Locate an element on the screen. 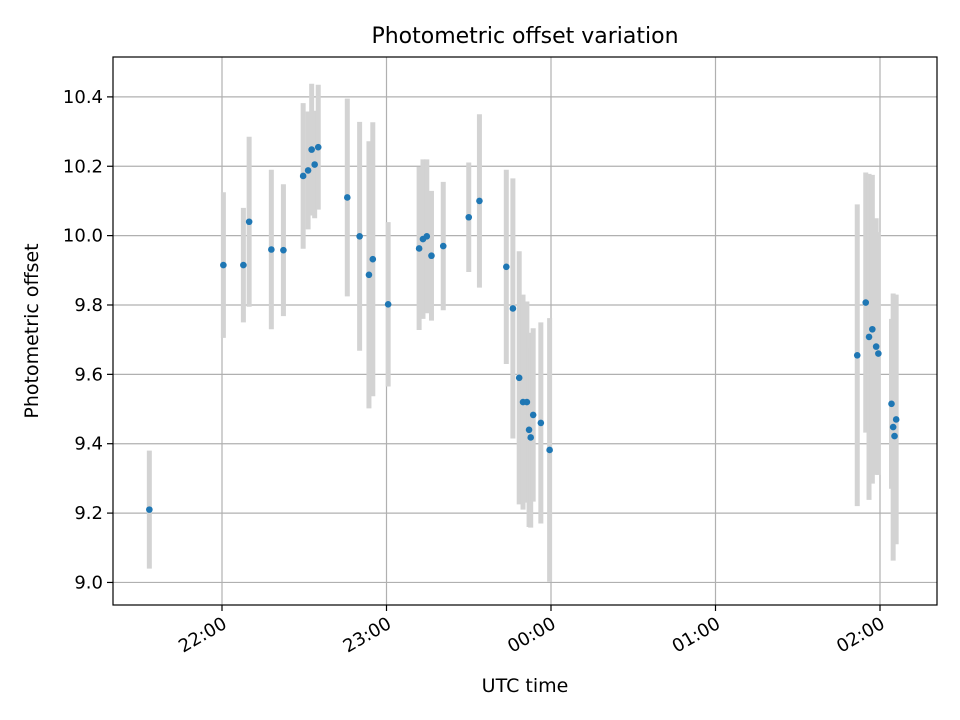 The image size is (960, 720). y-tick-label: 9.4 is located at coordinates (88, 444).